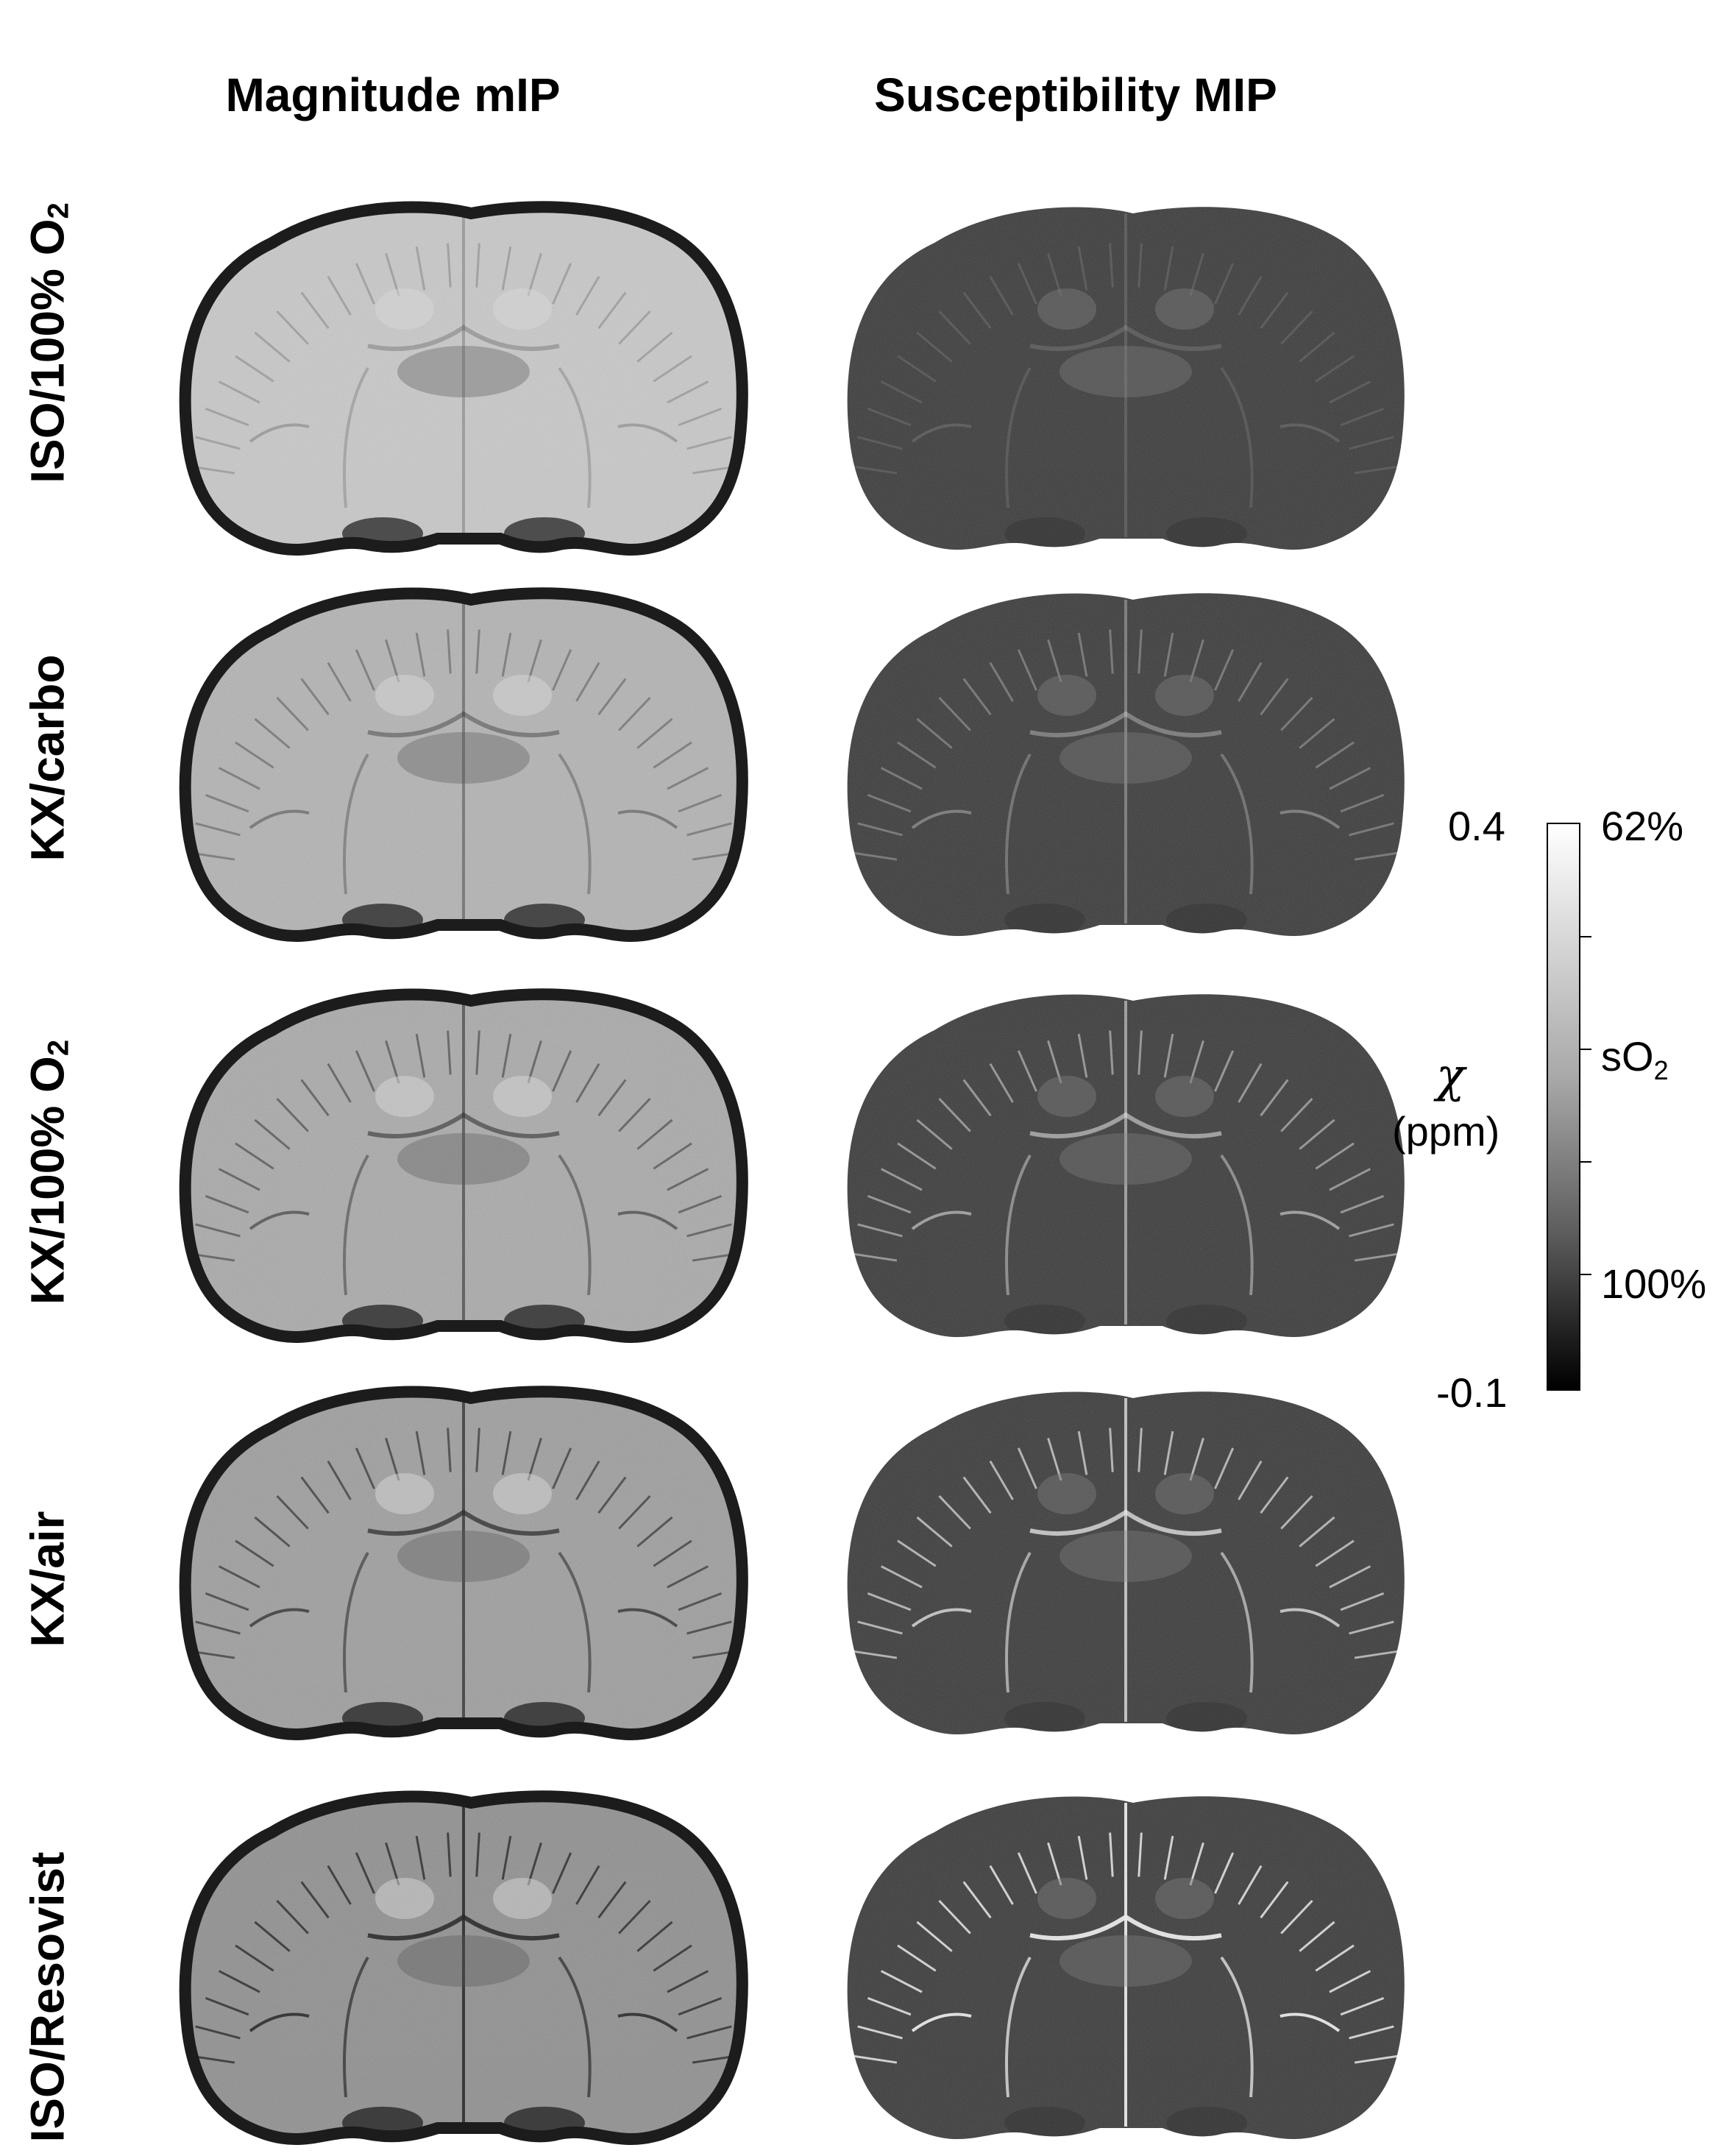 The height and width of the screenshot is (2156, 1732). What do you see at coordinates (1643, 826) in the screenshot?
I see `colorbar-top-right-label: 62%` at bounding box center [1643, 826].